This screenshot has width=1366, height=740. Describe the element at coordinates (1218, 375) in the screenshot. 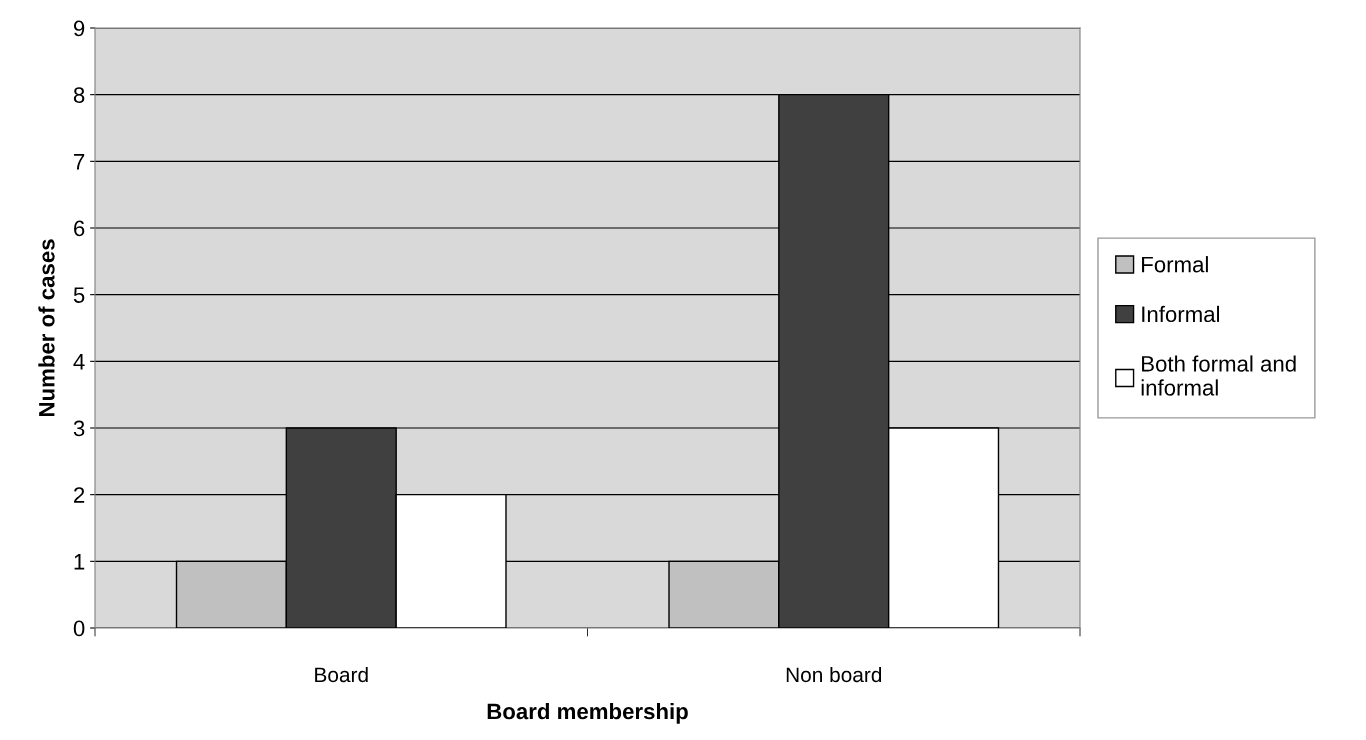

I see `legend-label: Both formal and informal` at that location.